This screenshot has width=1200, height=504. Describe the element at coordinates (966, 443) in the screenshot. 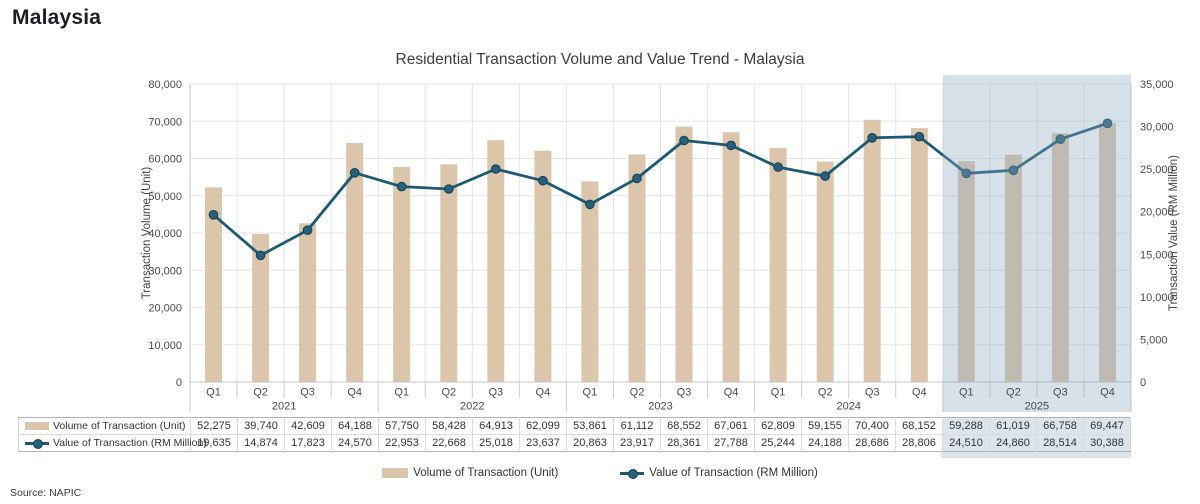

I see `table-cell: 24,510` at that location.